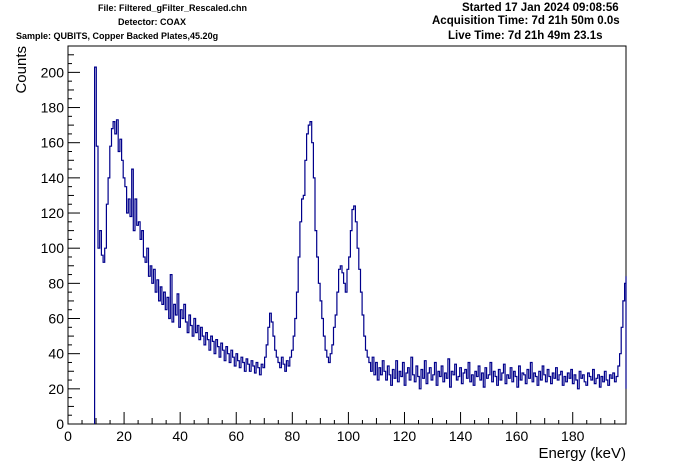 The image size is (696, 472). Describe the element at coordinates (582, 453) in the screenshot. I see `x-axis-title: Energy (keV)` at that location.